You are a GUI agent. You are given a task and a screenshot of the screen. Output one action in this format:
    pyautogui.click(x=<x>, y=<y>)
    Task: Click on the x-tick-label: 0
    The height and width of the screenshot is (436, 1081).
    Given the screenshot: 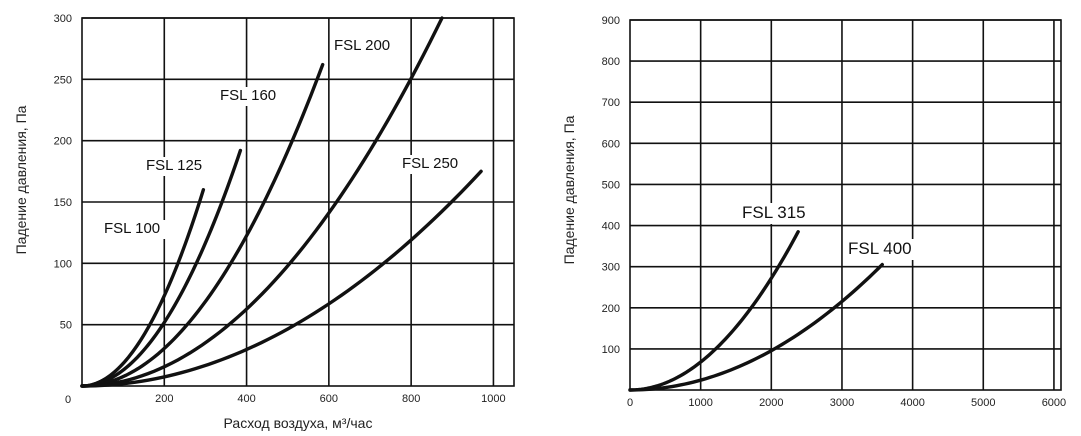 What is the action you would take?
    pyautogui.click(x=630, y=403)
    